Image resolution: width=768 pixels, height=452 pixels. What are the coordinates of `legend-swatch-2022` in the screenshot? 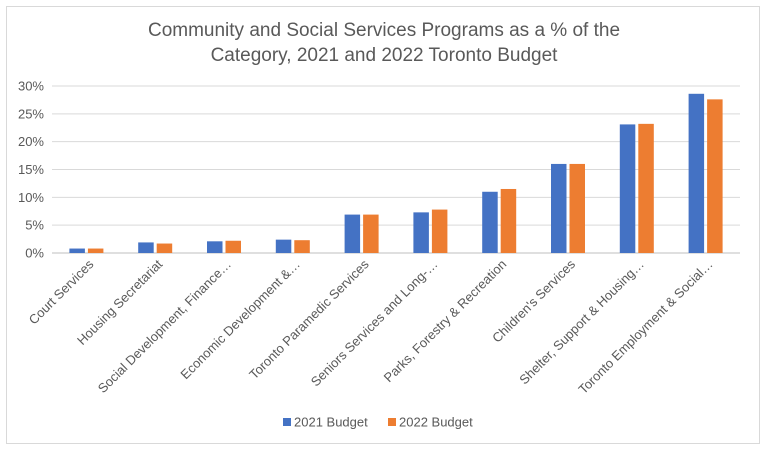 It's located at (392, 422).